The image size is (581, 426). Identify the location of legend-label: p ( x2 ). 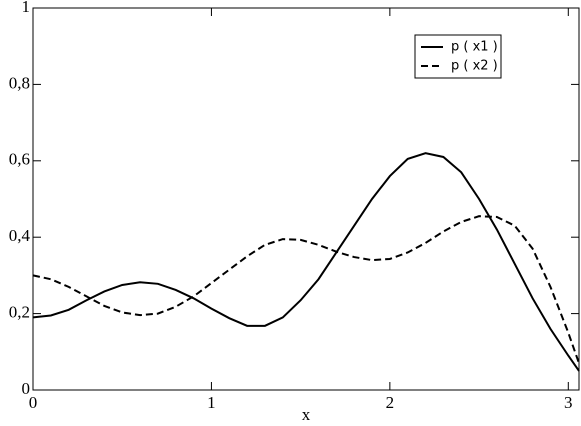
(474, 66).